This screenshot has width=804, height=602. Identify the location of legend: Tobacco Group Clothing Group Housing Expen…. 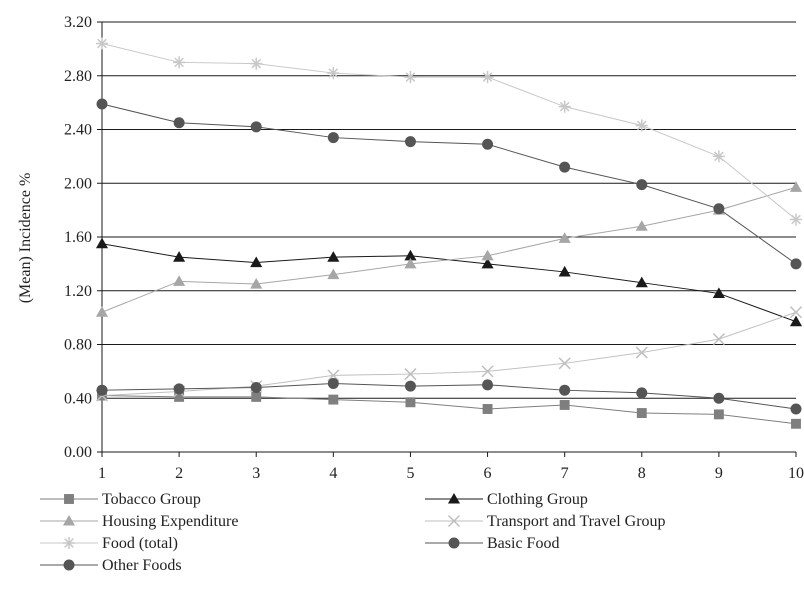
(353, 532).